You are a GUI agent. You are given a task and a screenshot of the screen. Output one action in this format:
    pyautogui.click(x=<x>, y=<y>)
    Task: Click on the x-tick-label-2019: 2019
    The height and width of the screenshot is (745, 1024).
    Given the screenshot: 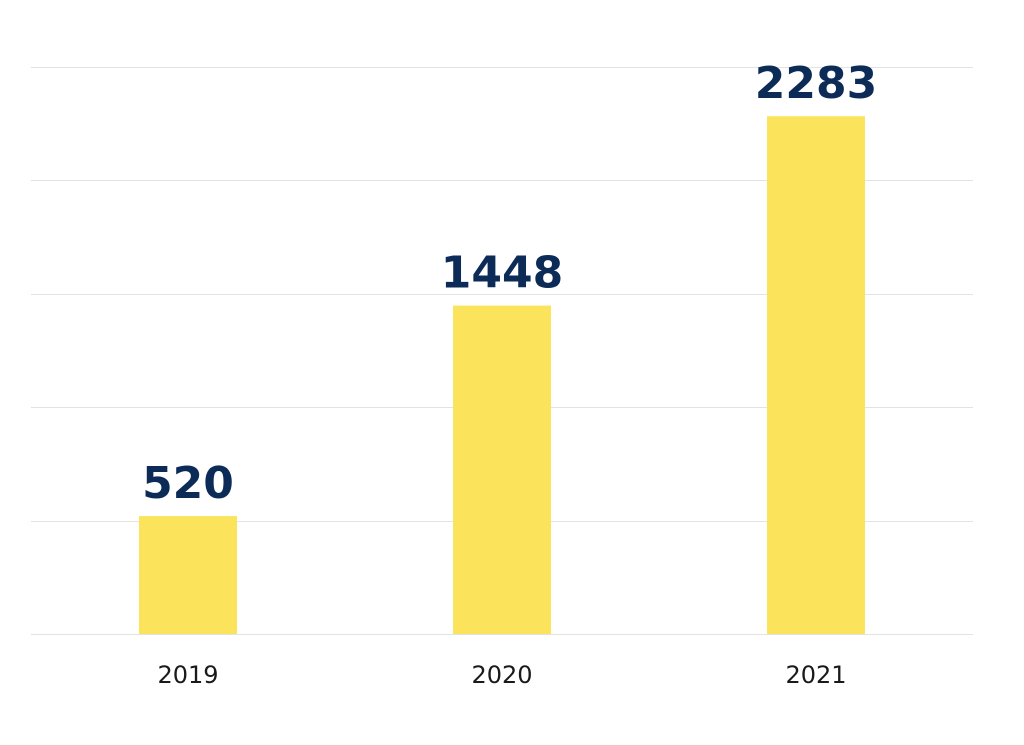 What is the action you would take?
    pyautogui.click(x=187, y=675)
    